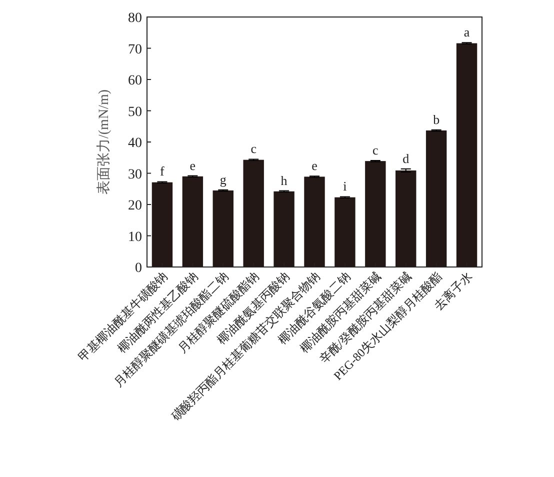 Image resolution: width=554 pixels, height=477 pixels. Describe the element at coordinates (135, 81) in the screenshot. I see `y-tick-label: 60` at that location.